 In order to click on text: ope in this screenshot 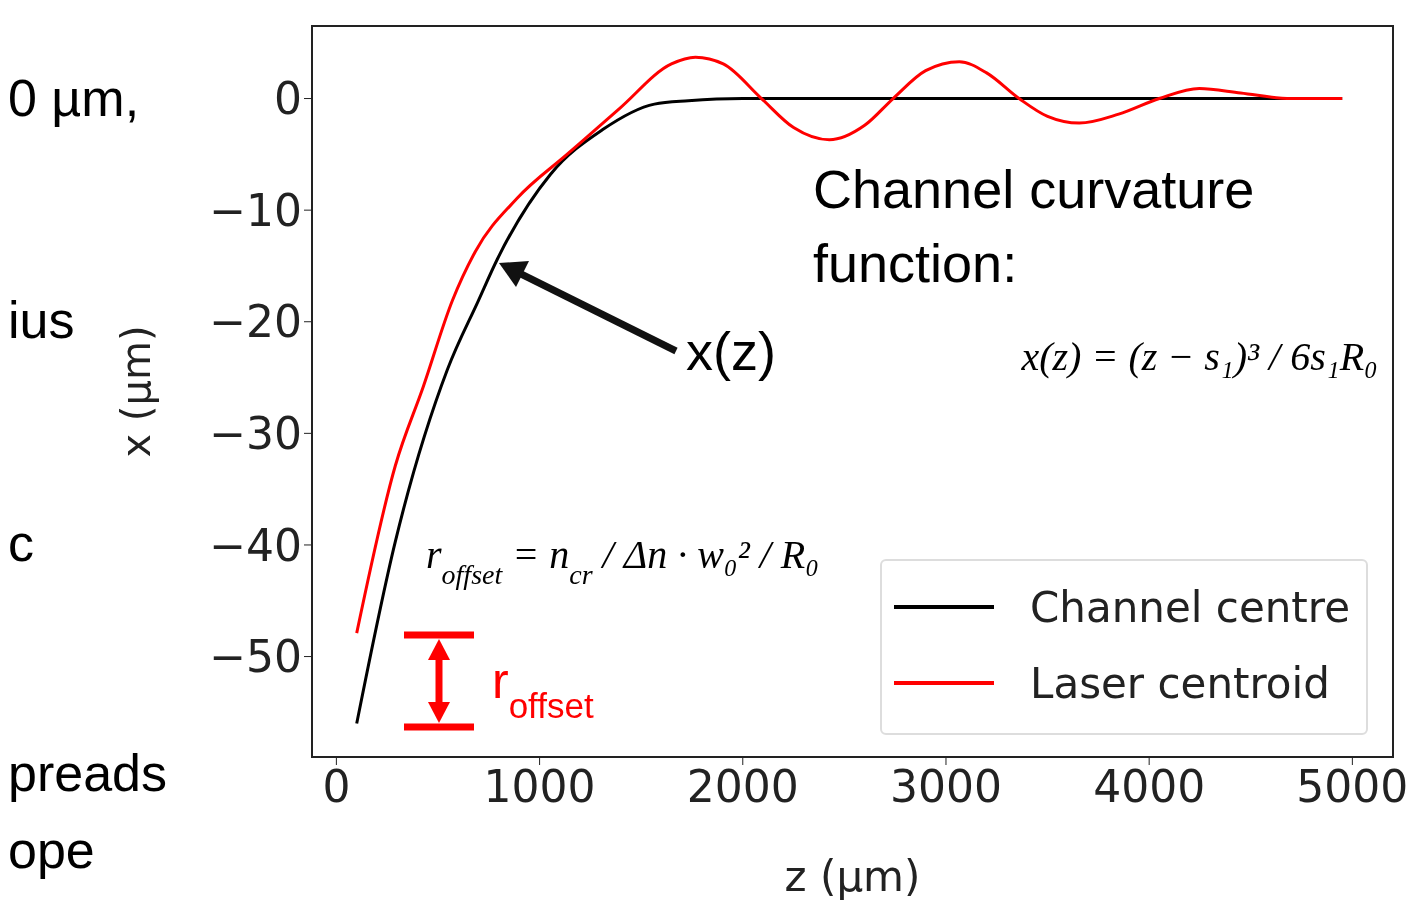, I will do `click(51, 850)`.